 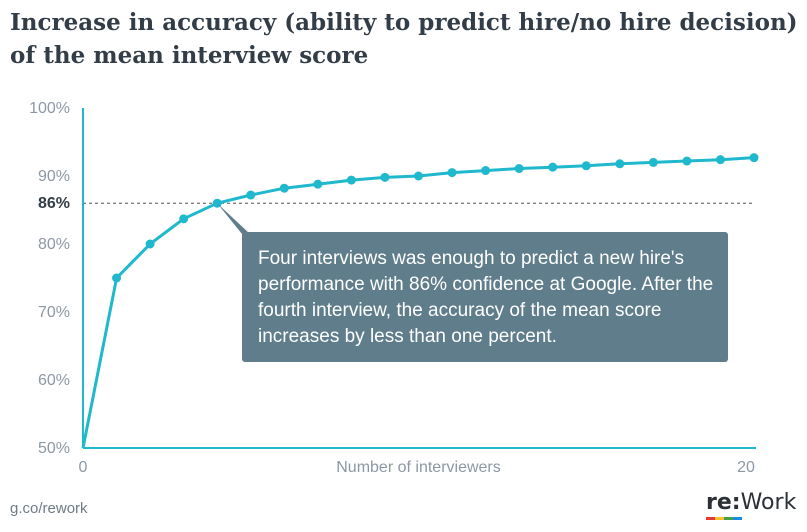 What do you see at coordinates (54, 380) in the screenshot?
I see `y-tick-label: 60%` at bounding box center [54, 380].